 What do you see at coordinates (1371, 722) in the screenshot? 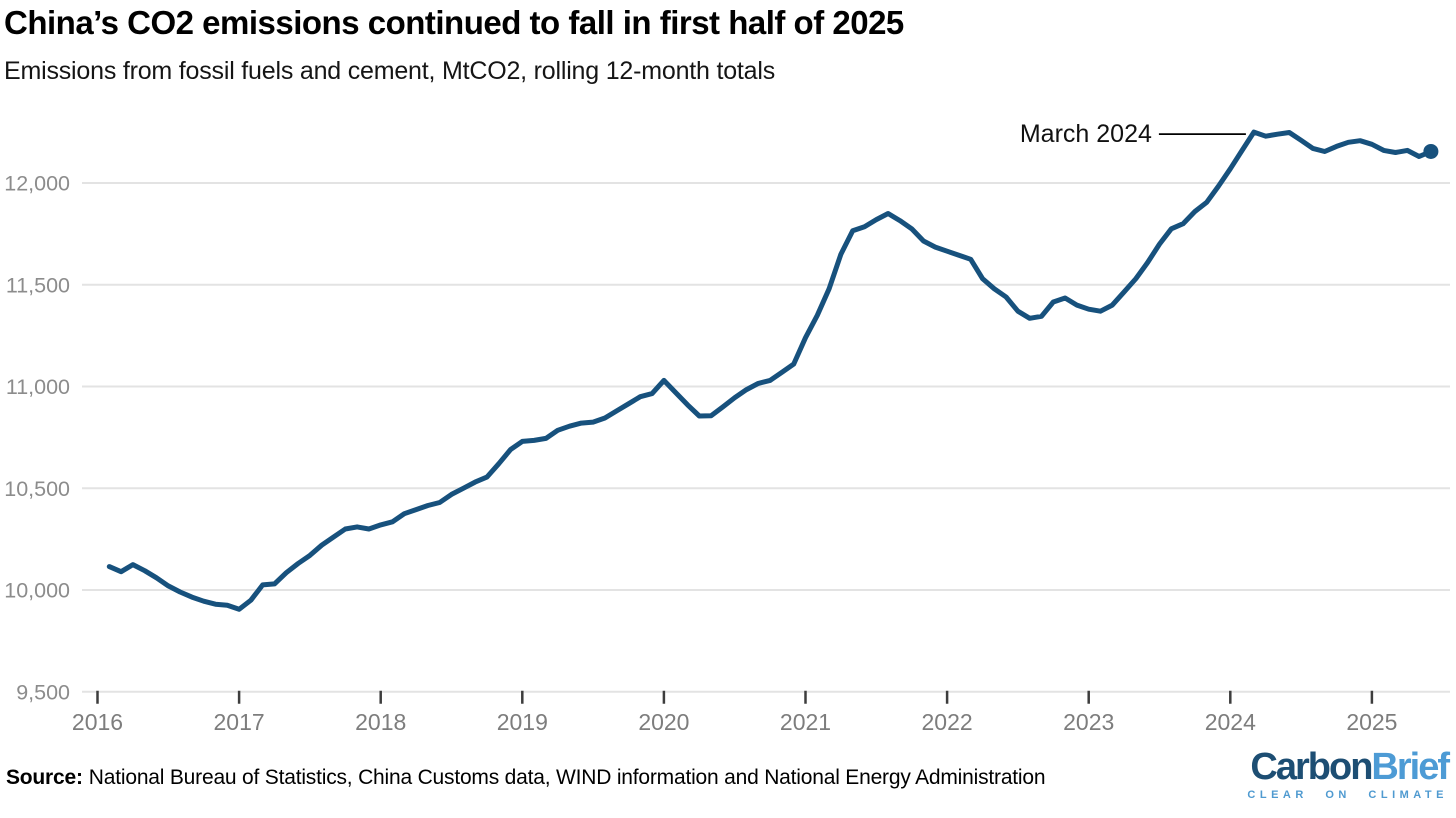
I see `x-tick-label: 2025` at bounding box center [1371, 722].